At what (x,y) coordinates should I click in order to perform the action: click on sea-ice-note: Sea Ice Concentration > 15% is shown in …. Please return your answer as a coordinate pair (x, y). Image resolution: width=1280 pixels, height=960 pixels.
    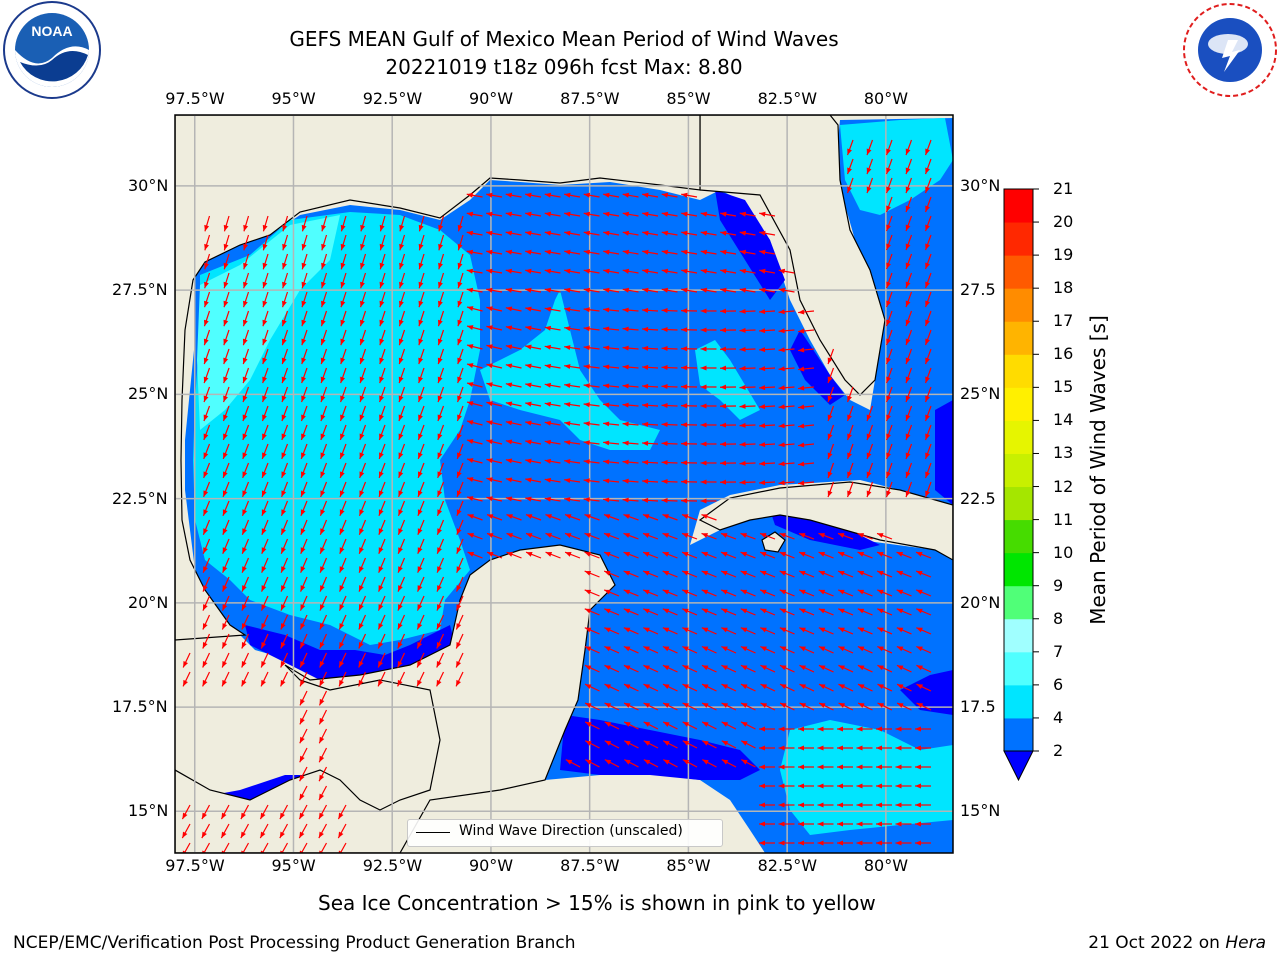
    Looking at the image, I should click on (597, 903).